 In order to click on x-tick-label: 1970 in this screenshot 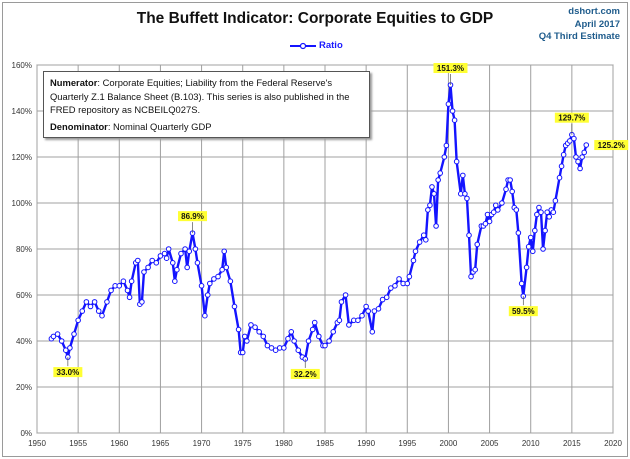, I will do `click(202, 443)`.